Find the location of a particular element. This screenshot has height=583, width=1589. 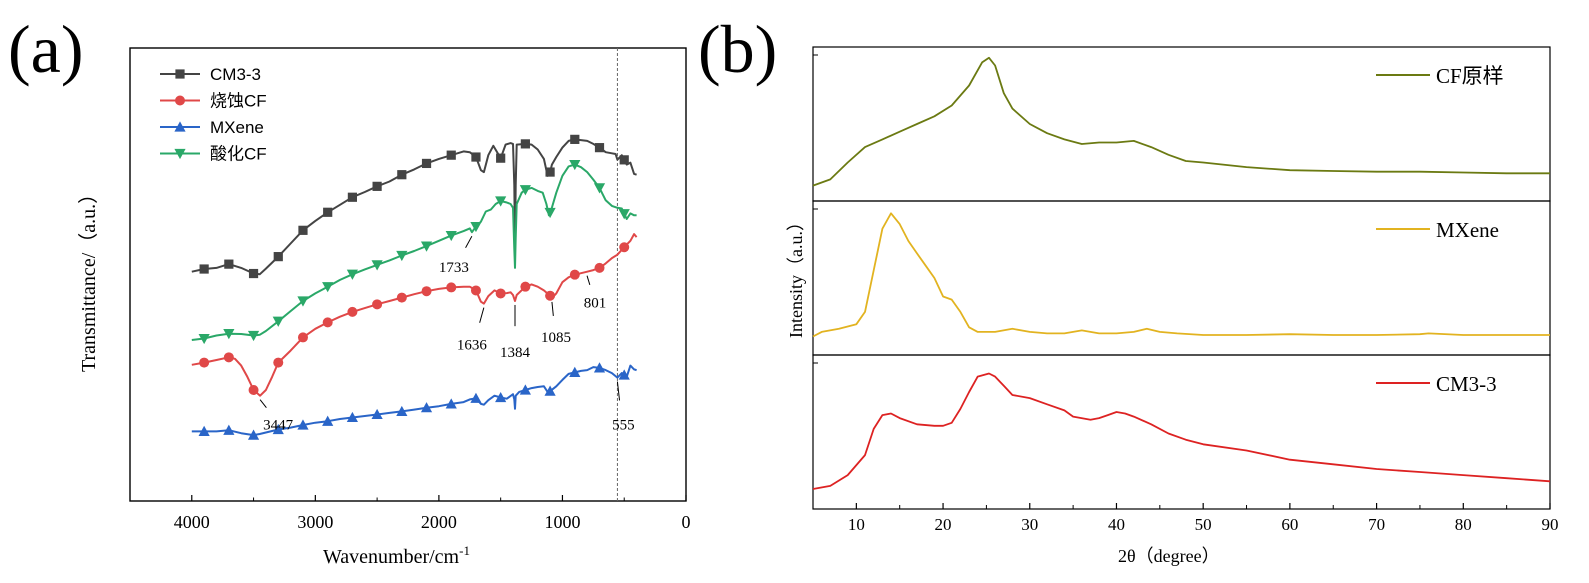

xrd-x-axis-title: 2θ（degree） is located at coordinates (1169, 556).